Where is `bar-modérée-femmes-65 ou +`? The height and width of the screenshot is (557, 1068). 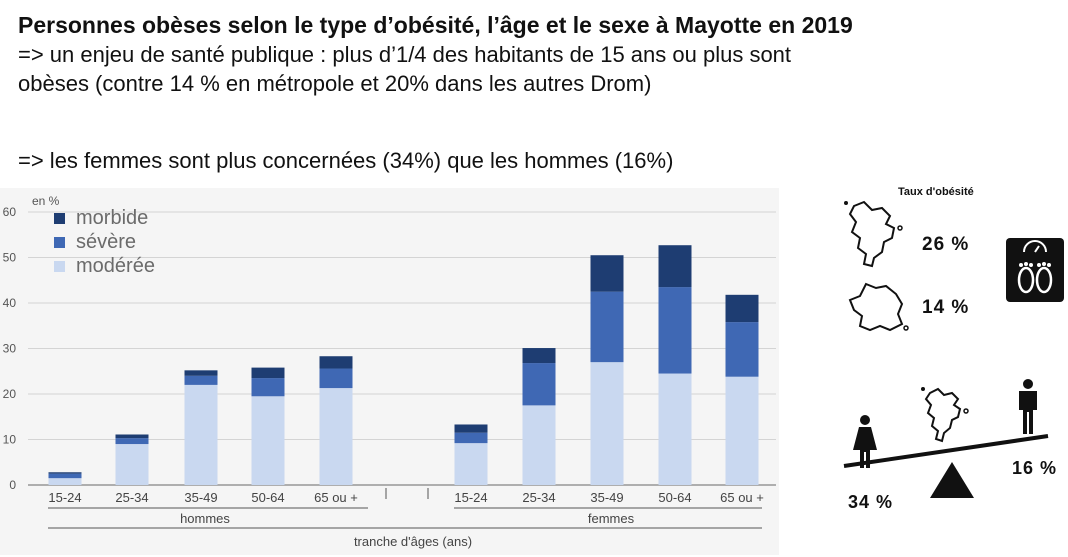
bar-modérée-femmes-65 ou + is located at coordinates (742, 430).